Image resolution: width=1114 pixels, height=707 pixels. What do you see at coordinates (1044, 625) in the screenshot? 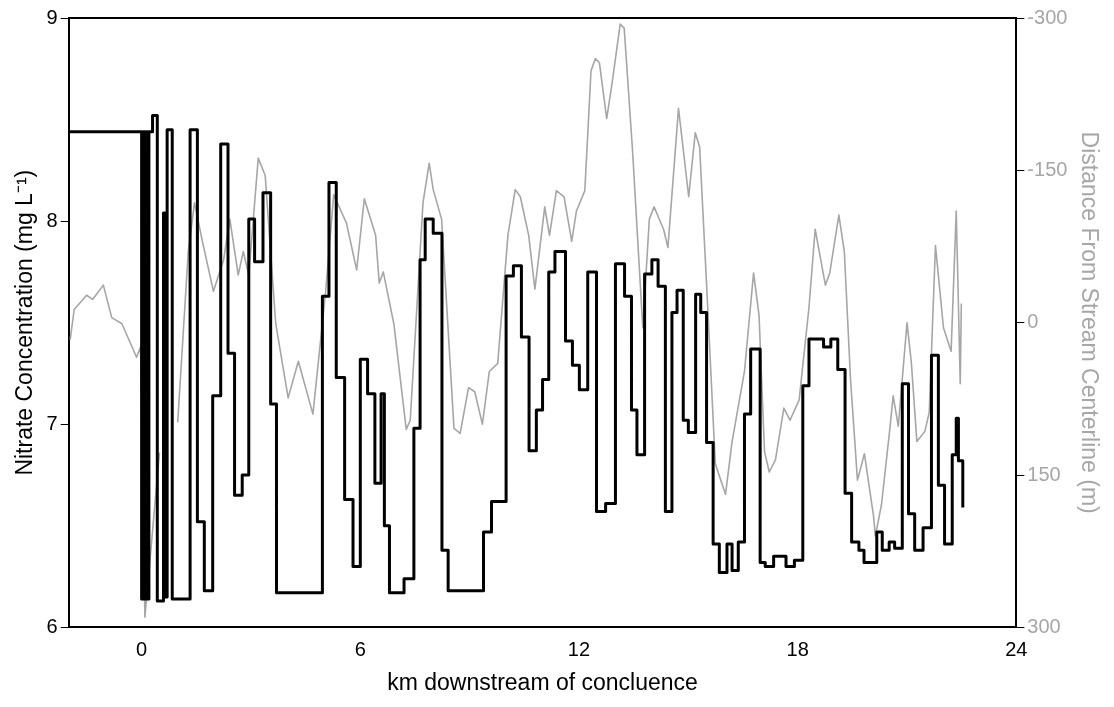
I see `y2-tick-label: 300` at bounding box center [1044, 625].